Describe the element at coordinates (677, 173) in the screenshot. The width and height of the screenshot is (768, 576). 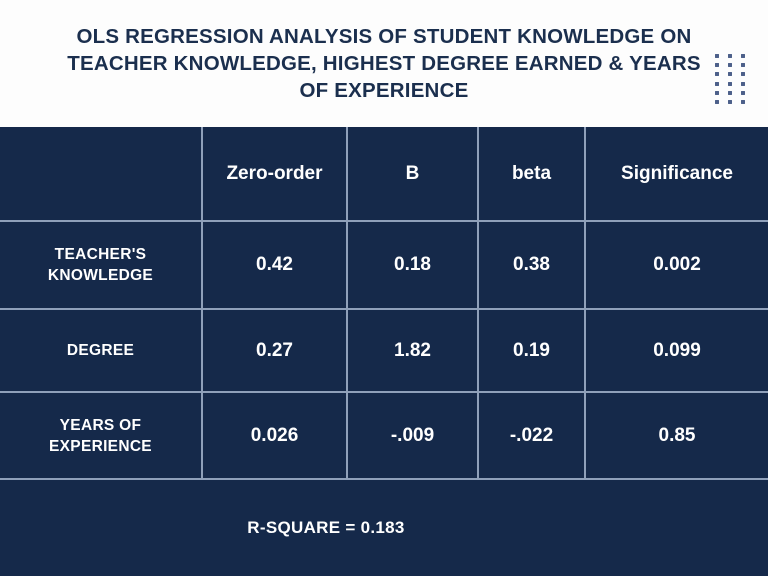
I see `header-cell-significance: Significance` at that location.